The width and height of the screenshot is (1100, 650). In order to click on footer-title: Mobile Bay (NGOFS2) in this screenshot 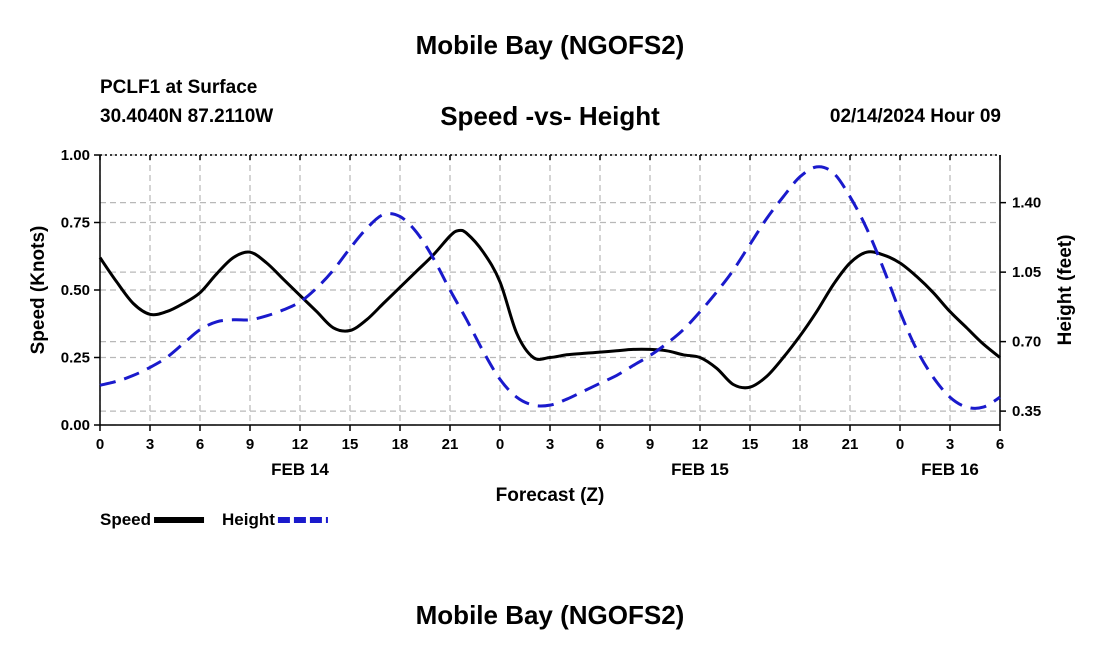, I will do `click(550, 615)`.